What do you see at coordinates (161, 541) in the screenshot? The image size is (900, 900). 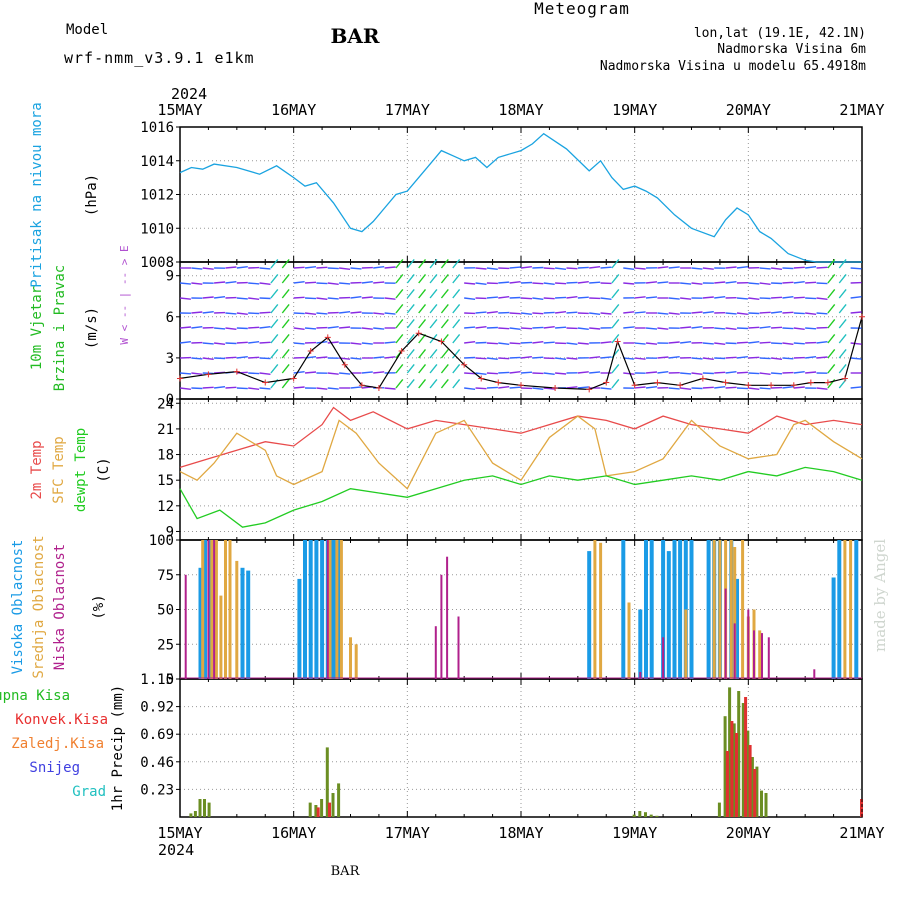 I see `y-tick-label: 100` at bounding box center [161, 541].